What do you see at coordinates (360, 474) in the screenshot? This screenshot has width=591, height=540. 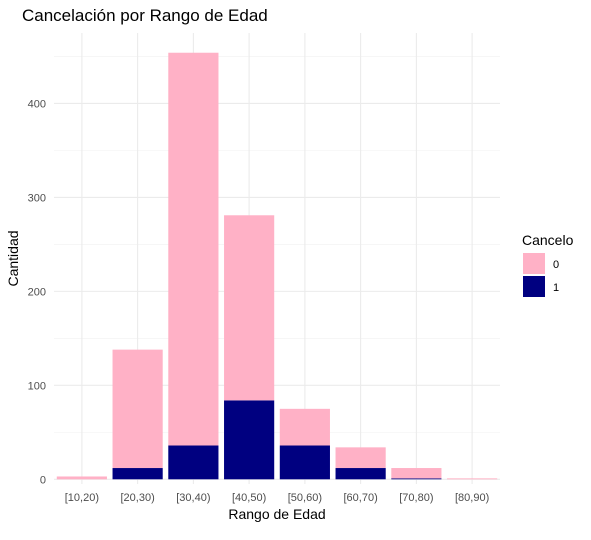 I see `bar-[60,70)-cancelo-1` at bounding box center [360, 474].